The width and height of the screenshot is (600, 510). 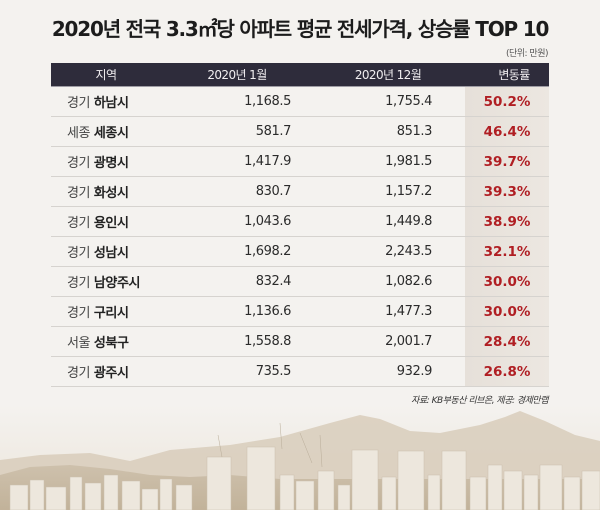 I want to click on dec-price-cell: 932.9, so click(x=414, y=371).